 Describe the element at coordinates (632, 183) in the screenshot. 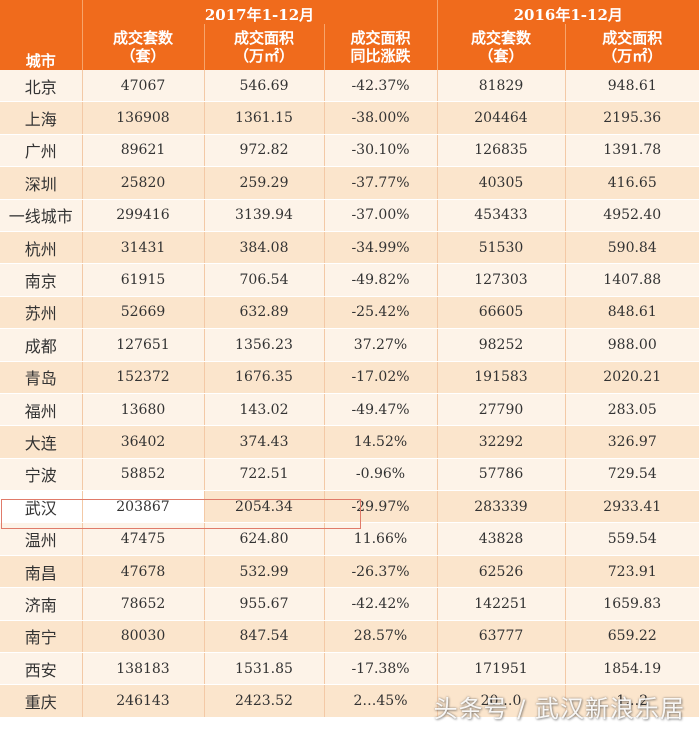

I see `area-2016-cell: 416.65` at that location.